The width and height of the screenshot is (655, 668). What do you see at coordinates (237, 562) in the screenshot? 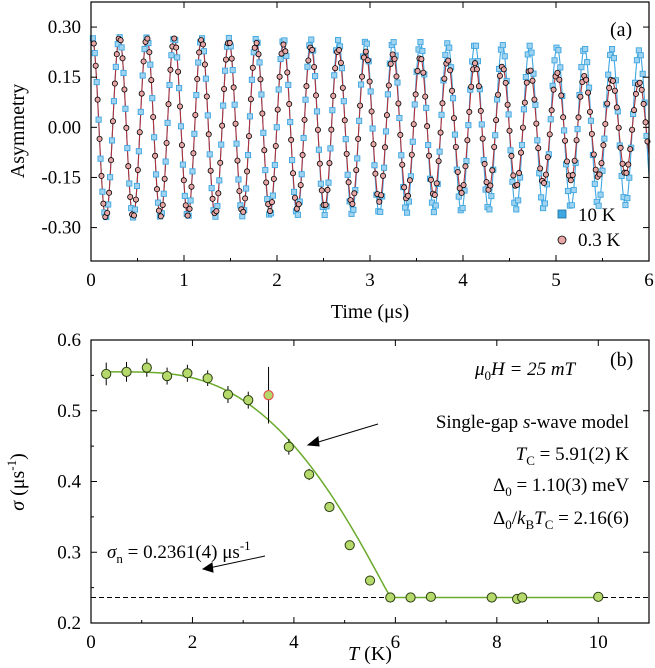
I see `sigma-n-arrow-line` at bounding box center [237, 562].